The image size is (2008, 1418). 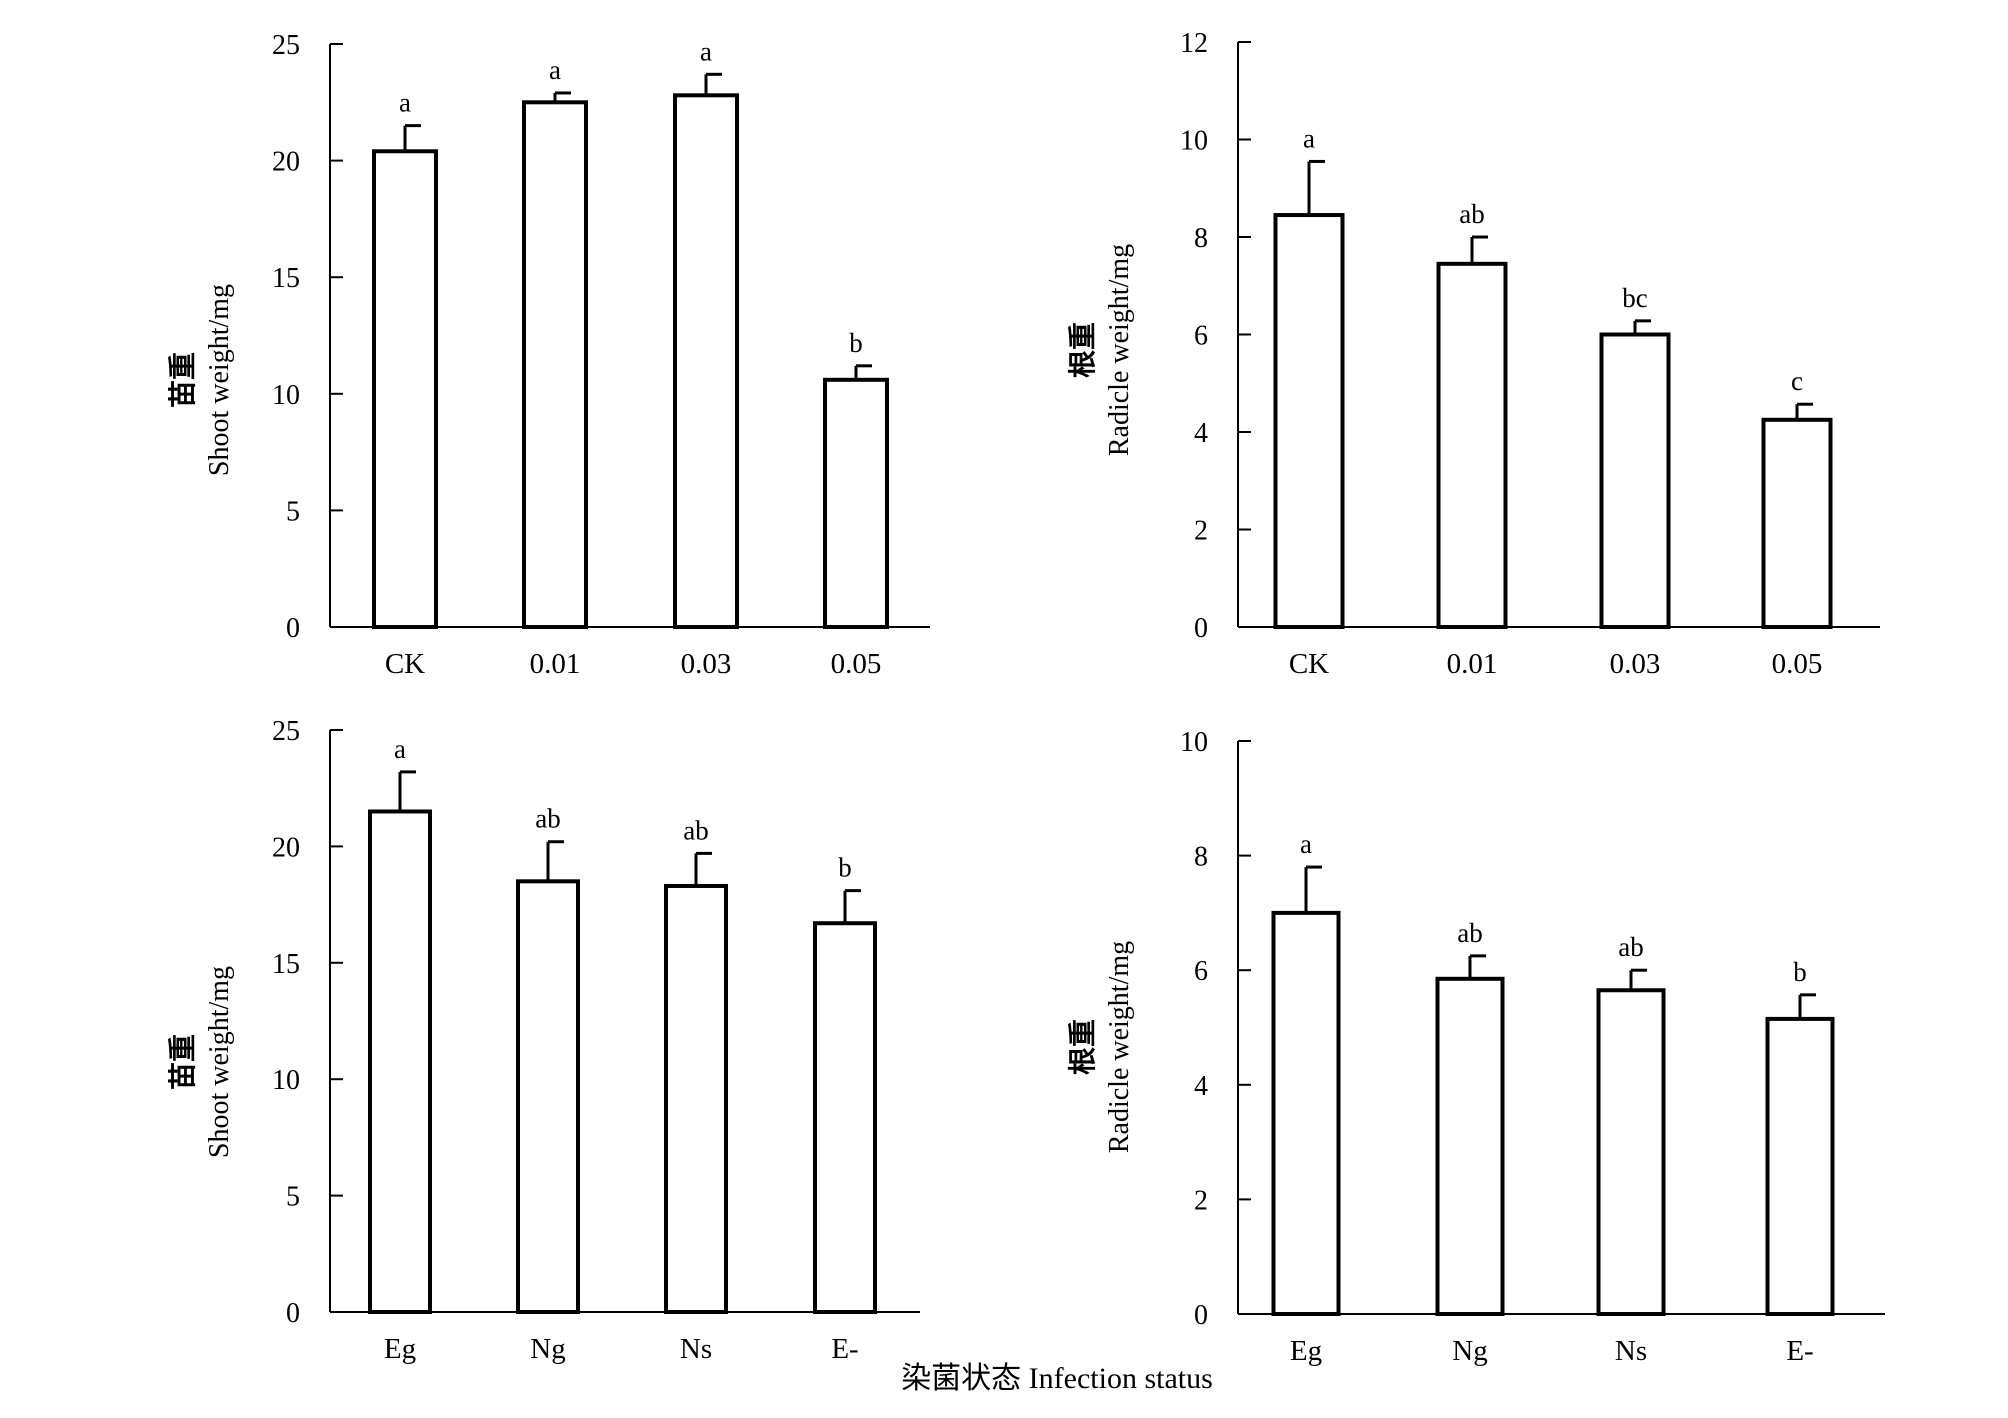 I want to click on significance-label: c, so click(x=1797, y=381).